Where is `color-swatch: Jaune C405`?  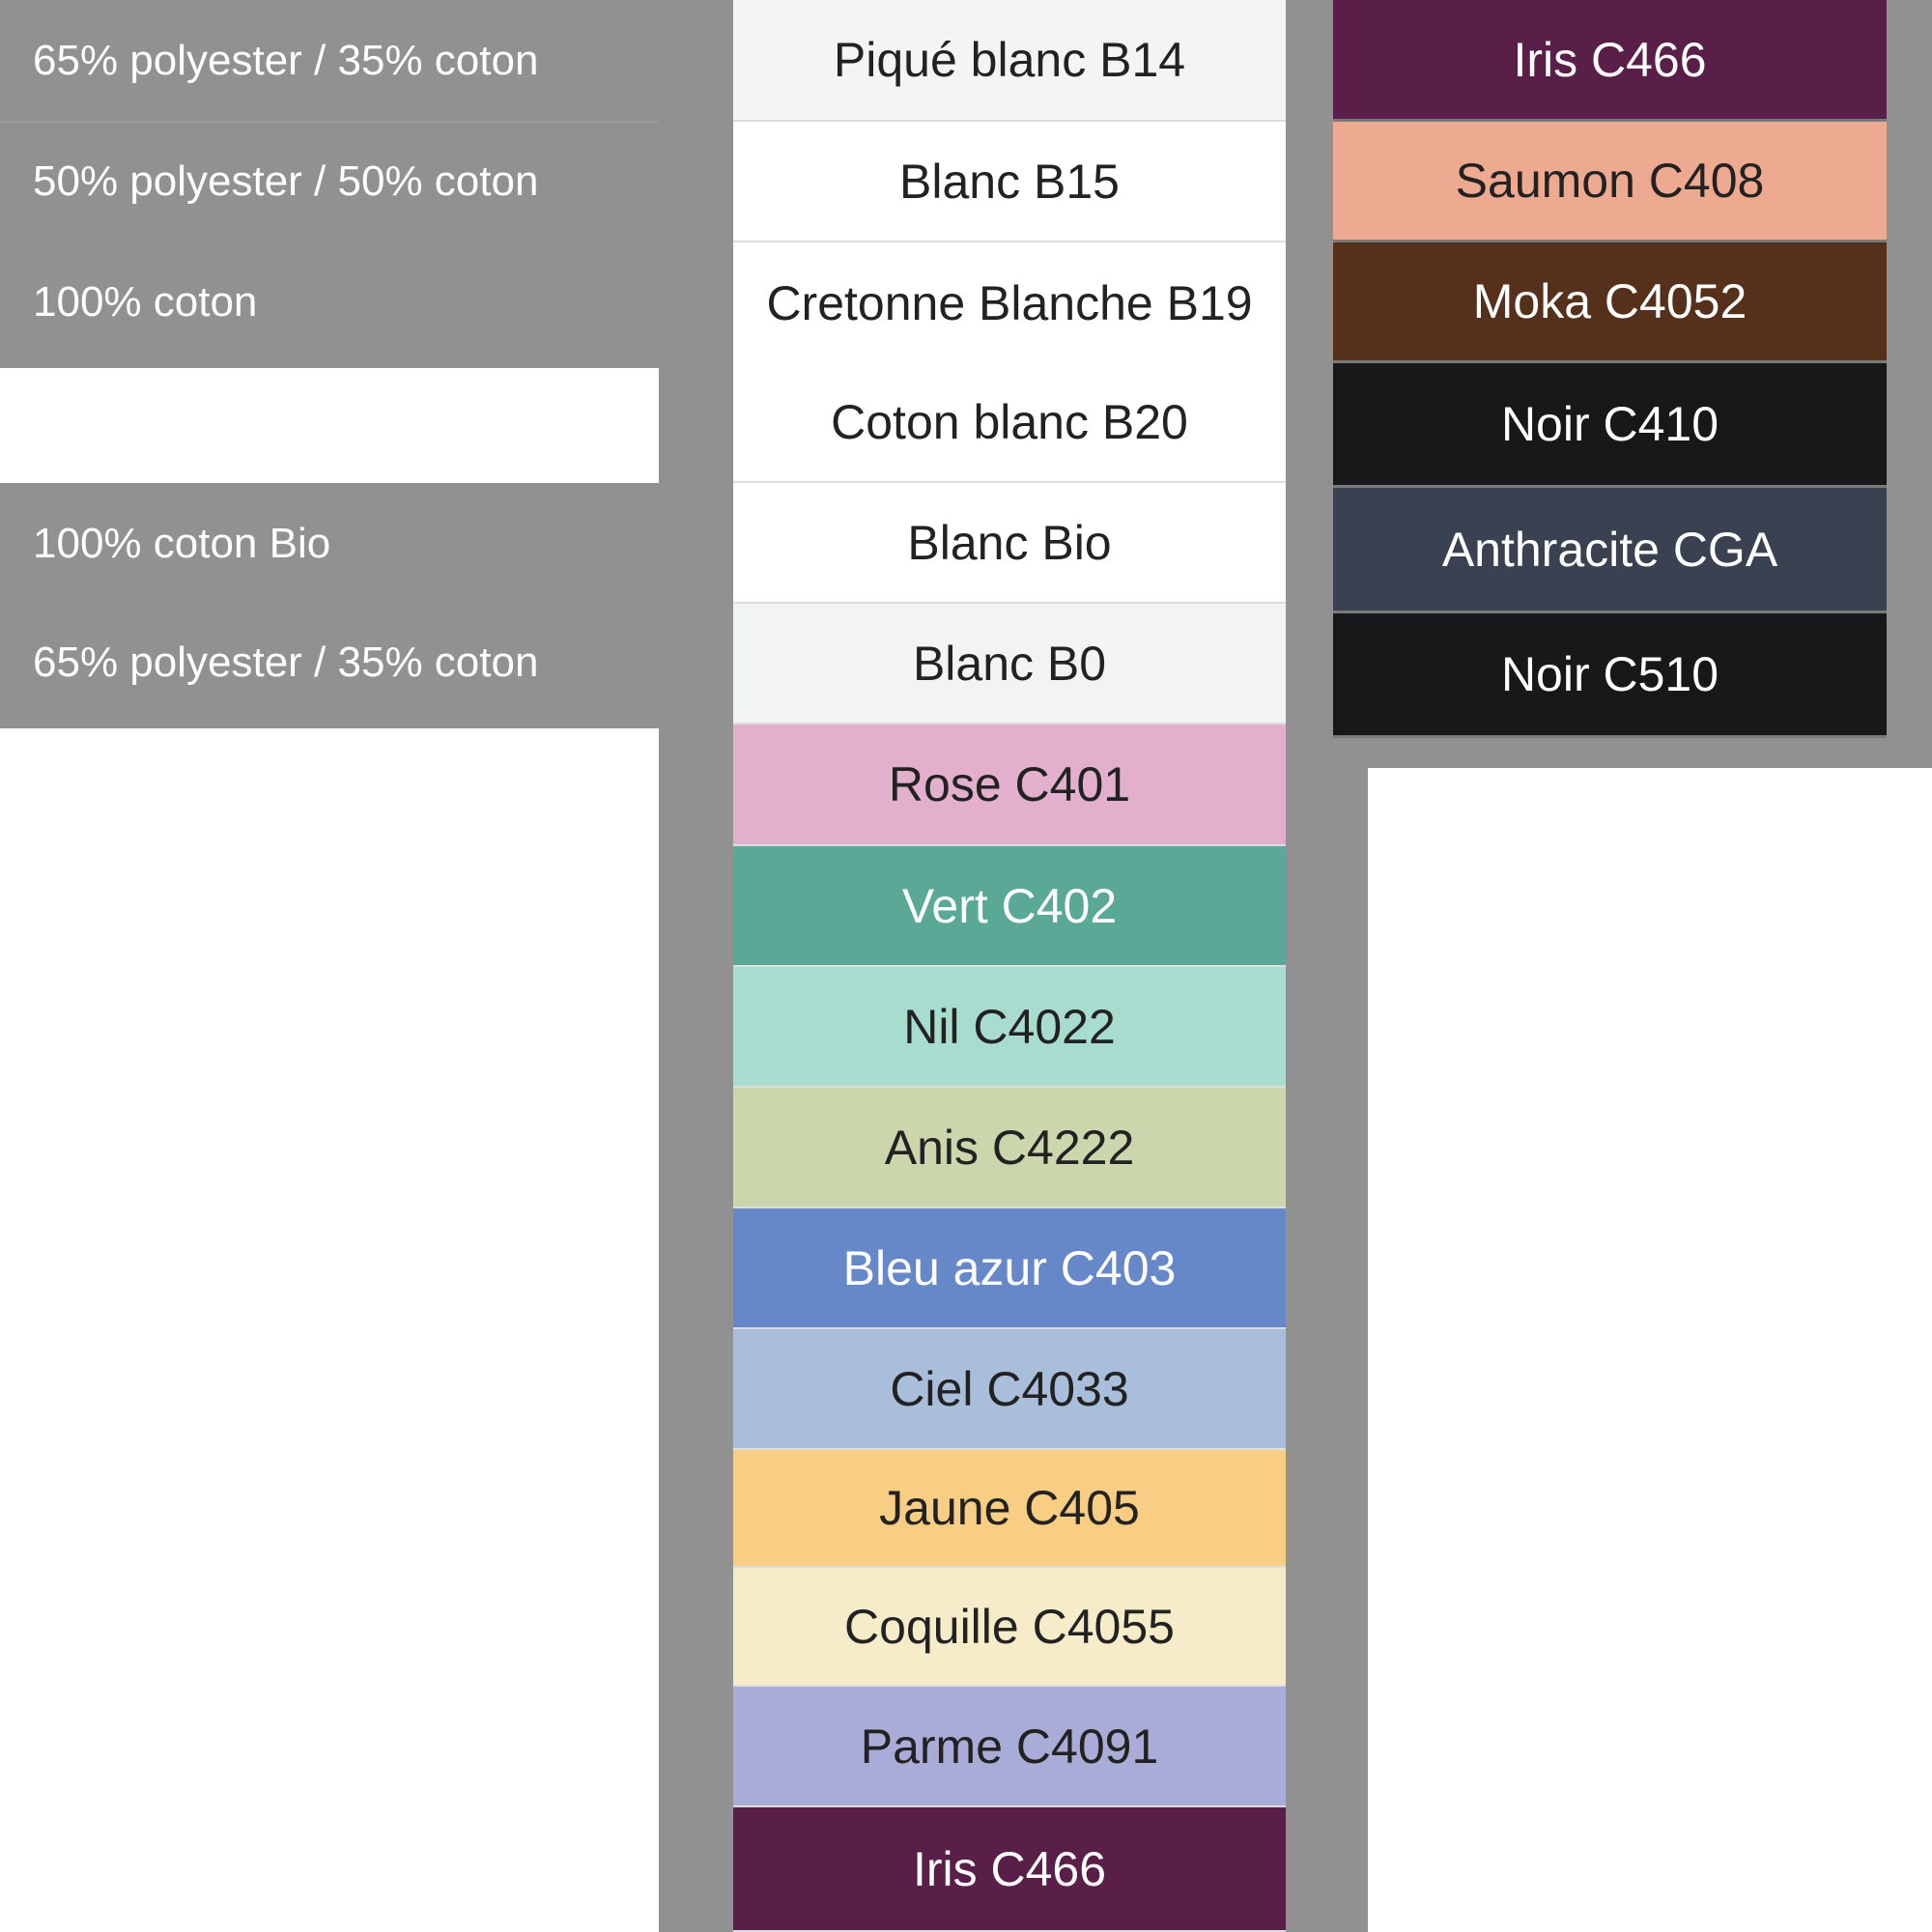 color-swatch: Jaune C405 is located at coordinates (1009, 1509).